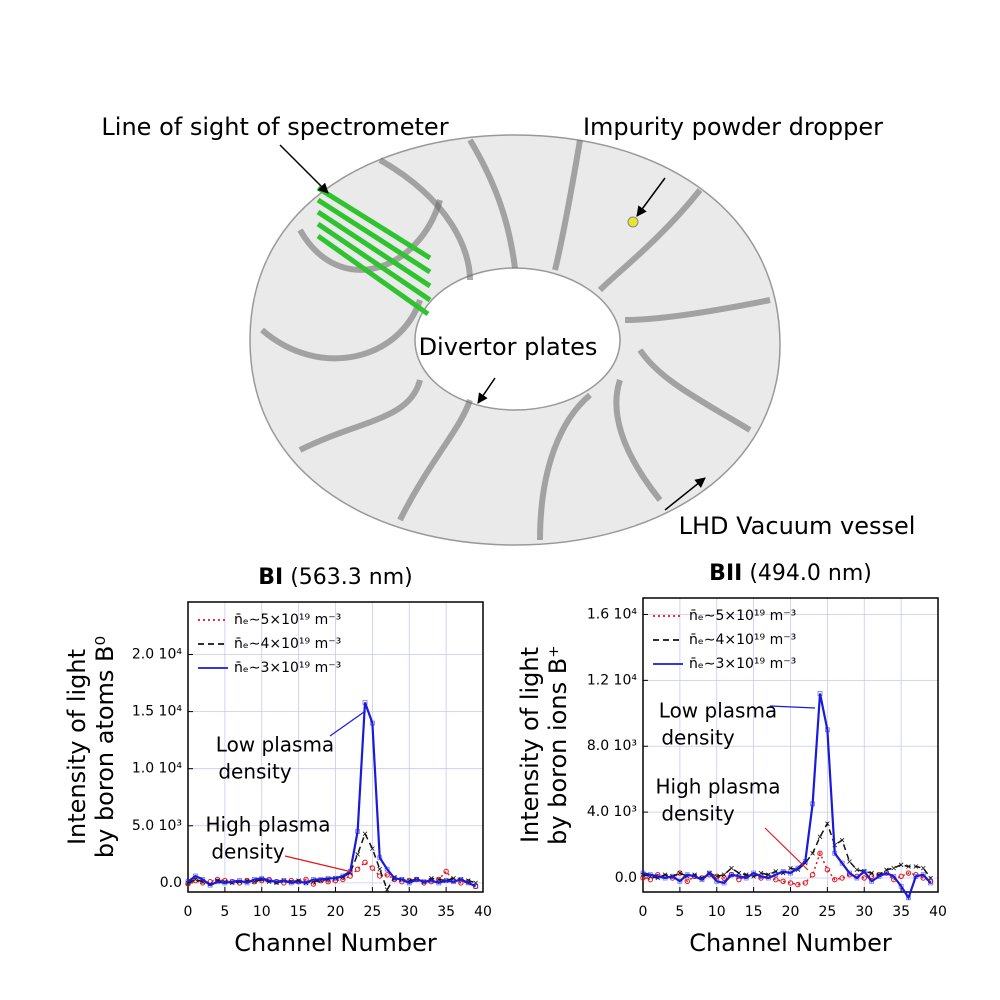 The width and height of the screenshot is (1000, 1000). Describe the element at coordinates (287, 668) in the screenshot. I see `legend-label: n̄ₑ∼3×10¹⁹ m⁻³` at that location.